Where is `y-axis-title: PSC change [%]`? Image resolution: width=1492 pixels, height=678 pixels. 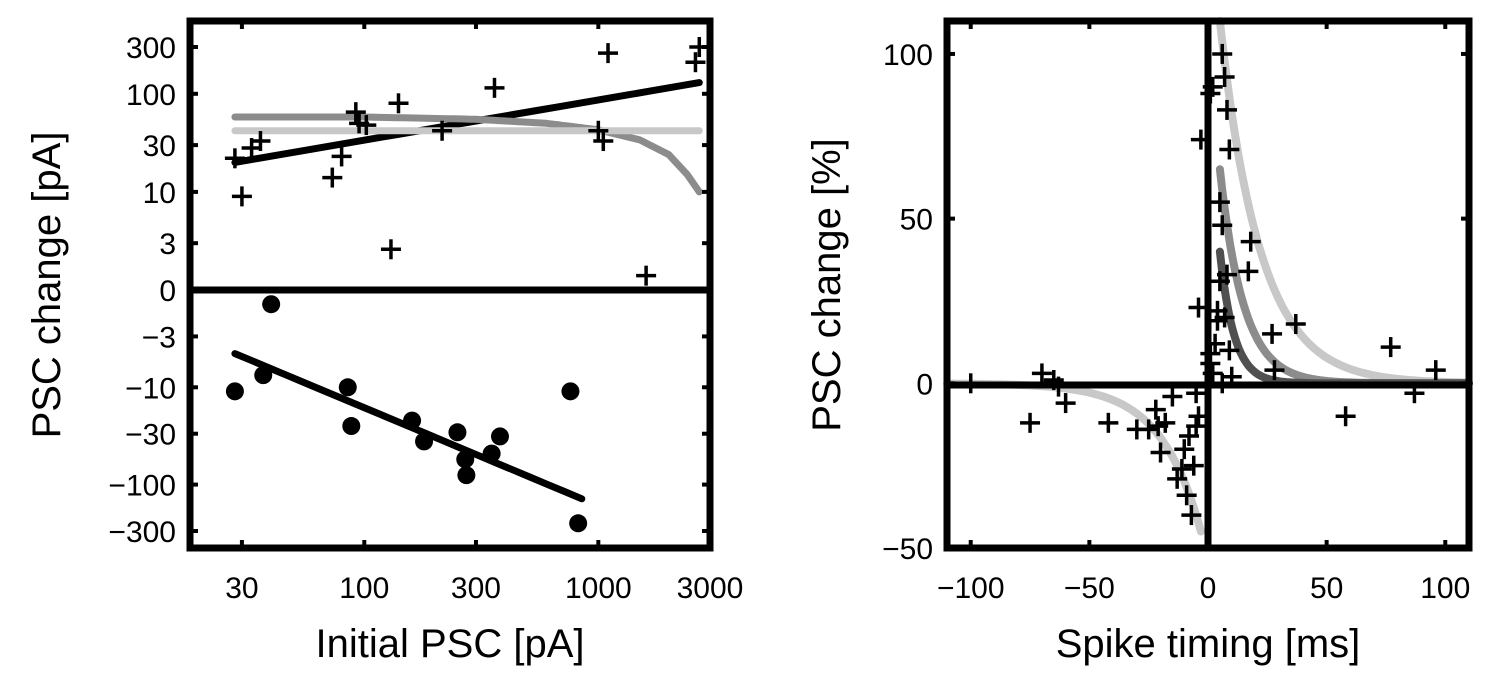
y-axis-title: PSC change [%] is located at coordinates (827, 285).